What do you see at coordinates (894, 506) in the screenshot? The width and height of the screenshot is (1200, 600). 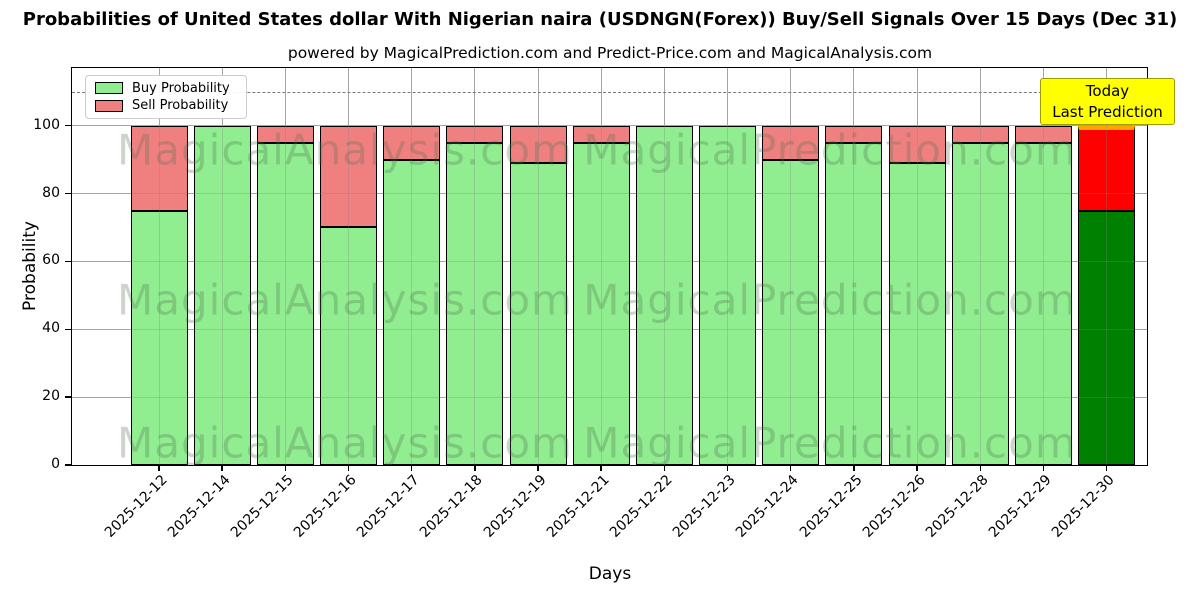 I see `x-tick-label: 2025-12-26` at bounding box center [894, 506].